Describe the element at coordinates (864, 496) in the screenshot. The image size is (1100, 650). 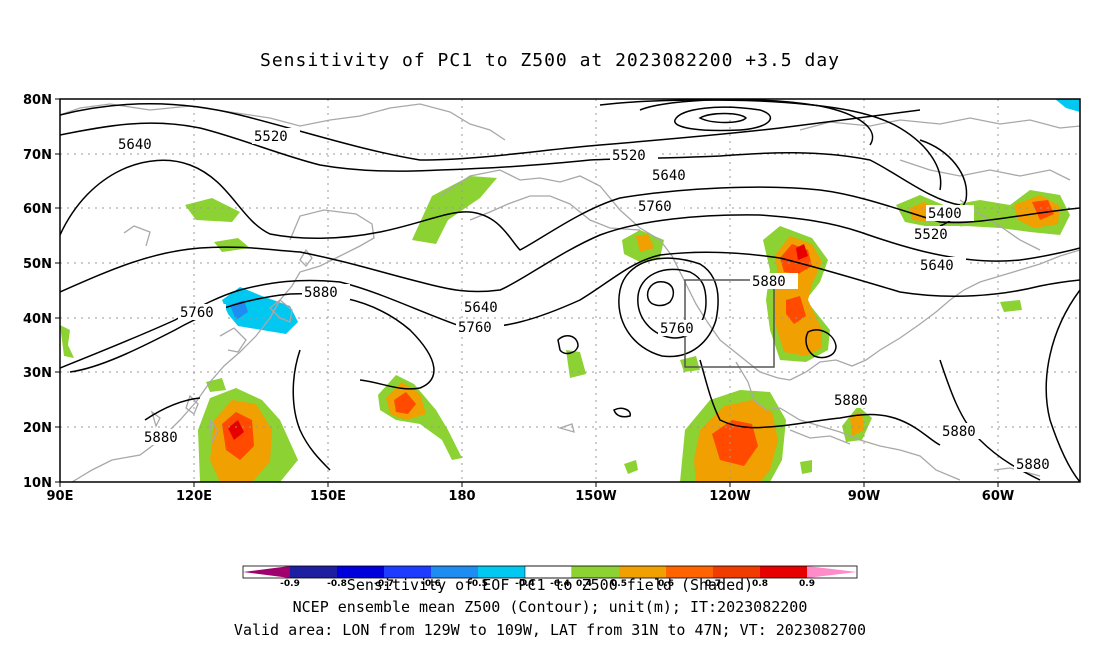
I see `lon-label: 90W` at that location.